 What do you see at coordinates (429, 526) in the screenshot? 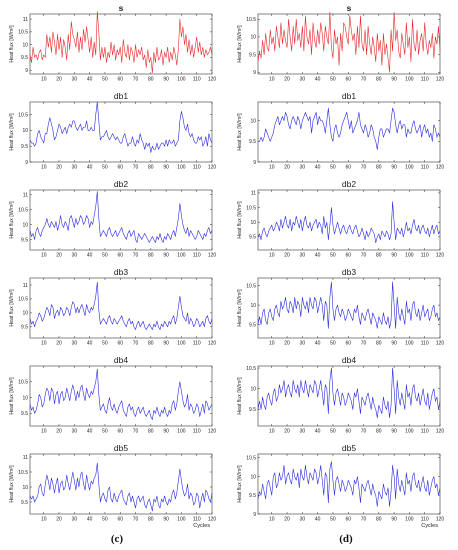
I see `x-axis-label: Cycles` at bounding box center [429, 526].